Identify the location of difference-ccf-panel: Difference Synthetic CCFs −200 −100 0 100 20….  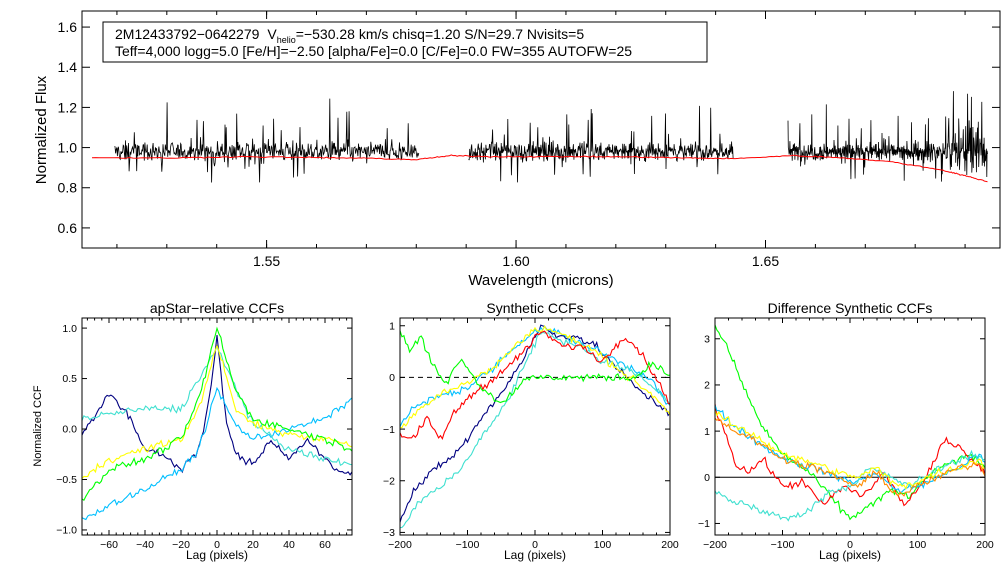
(846, 431).